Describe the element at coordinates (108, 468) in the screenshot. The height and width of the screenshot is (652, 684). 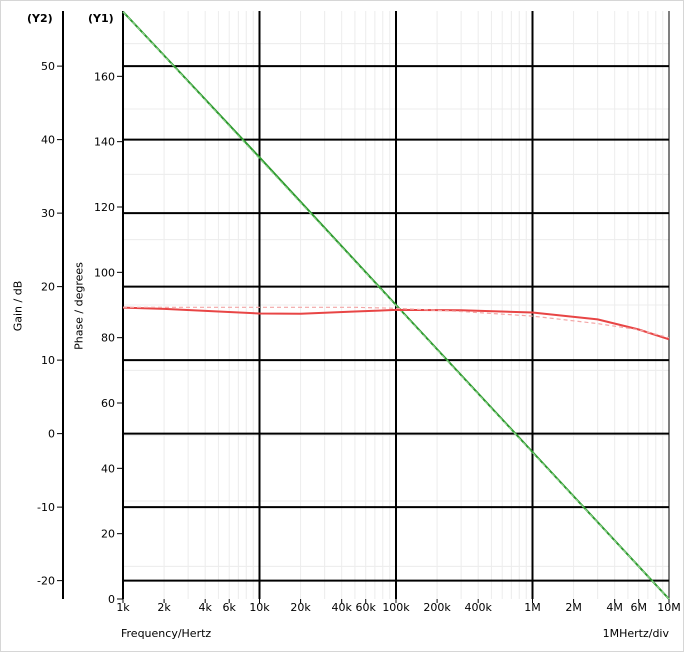
I see `y1-tick-label: 40` at that location.